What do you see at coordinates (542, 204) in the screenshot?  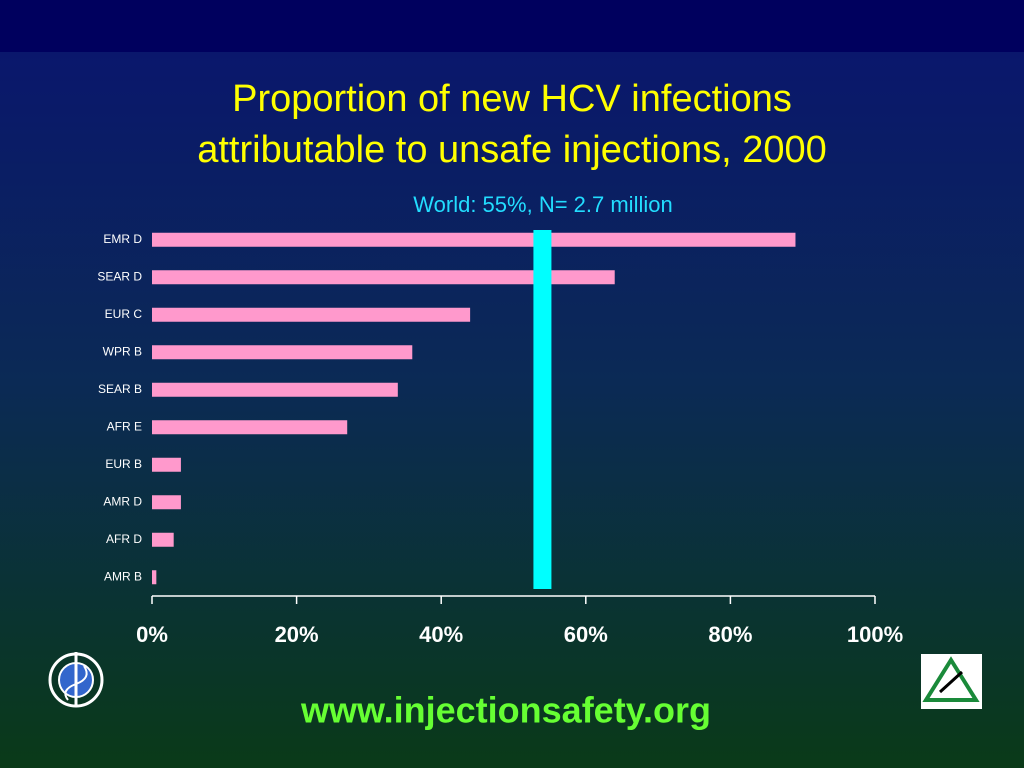 I see `chart-subtitle: World: 55%, N= 2.7 million` at bounding box center [542, 204].